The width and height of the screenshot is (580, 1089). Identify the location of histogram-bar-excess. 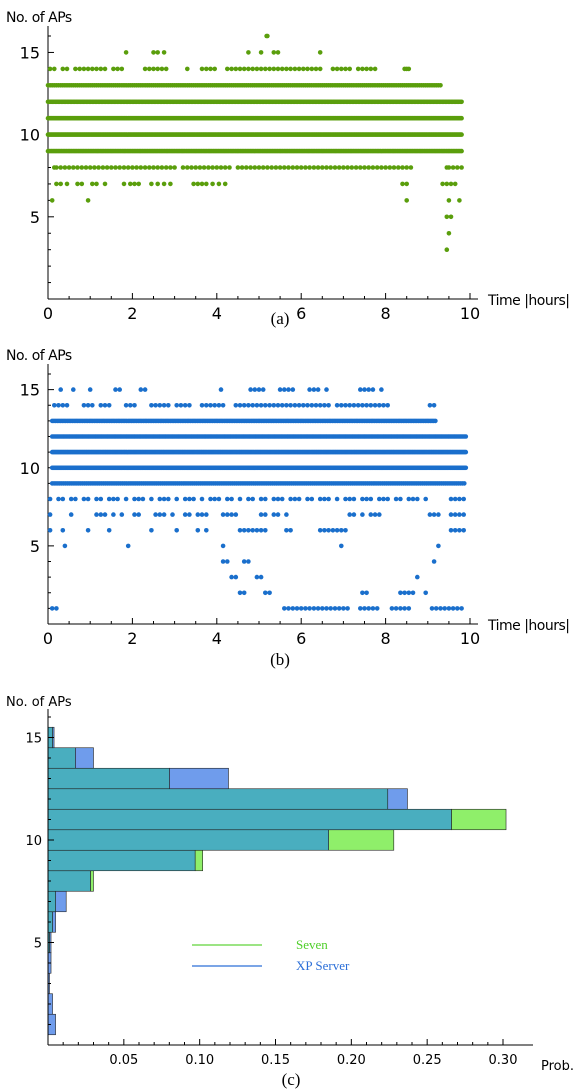
(92, 881).